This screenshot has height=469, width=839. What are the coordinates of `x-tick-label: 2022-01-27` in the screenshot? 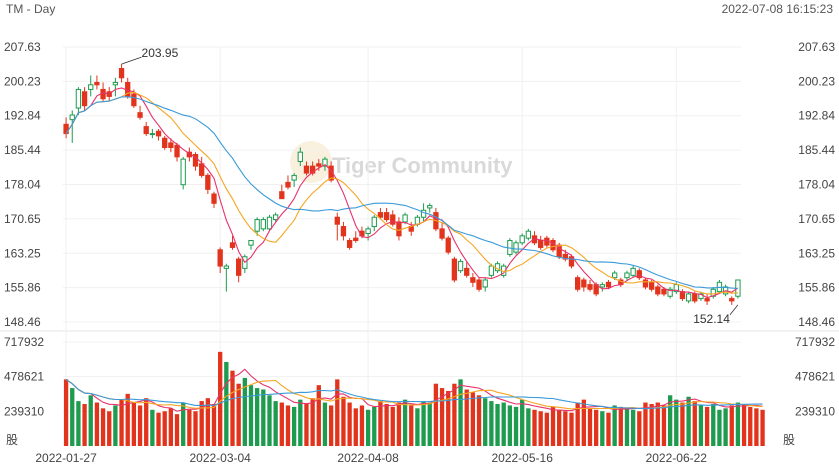 It's located at (66, 458).